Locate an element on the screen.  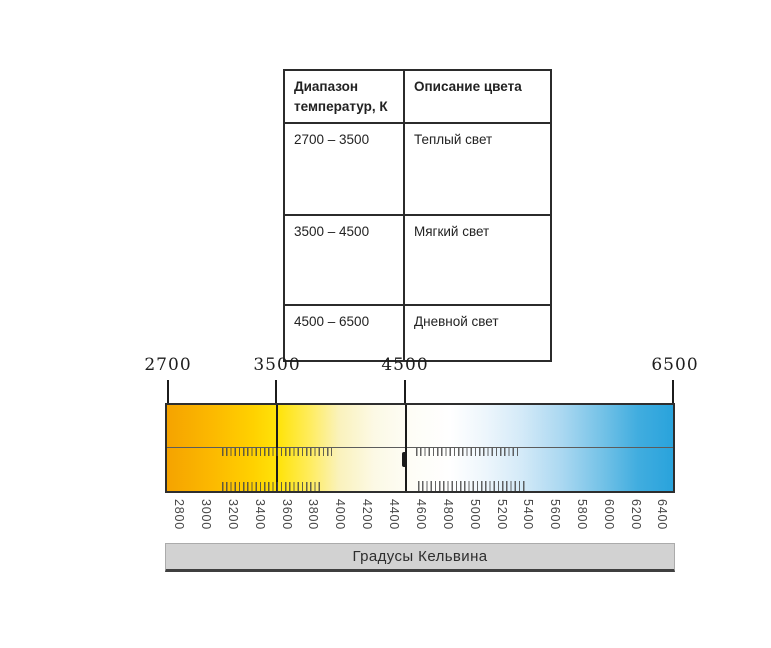
table-row: 4500 – 6500 Дневной свет is located at coordinates (417, 333).